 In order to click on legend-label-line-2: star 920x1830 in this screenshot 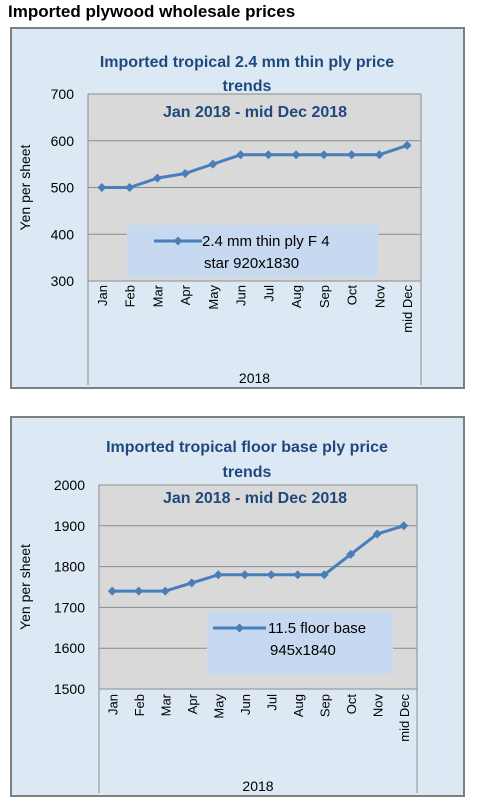, I will do `click(251, 263)`.